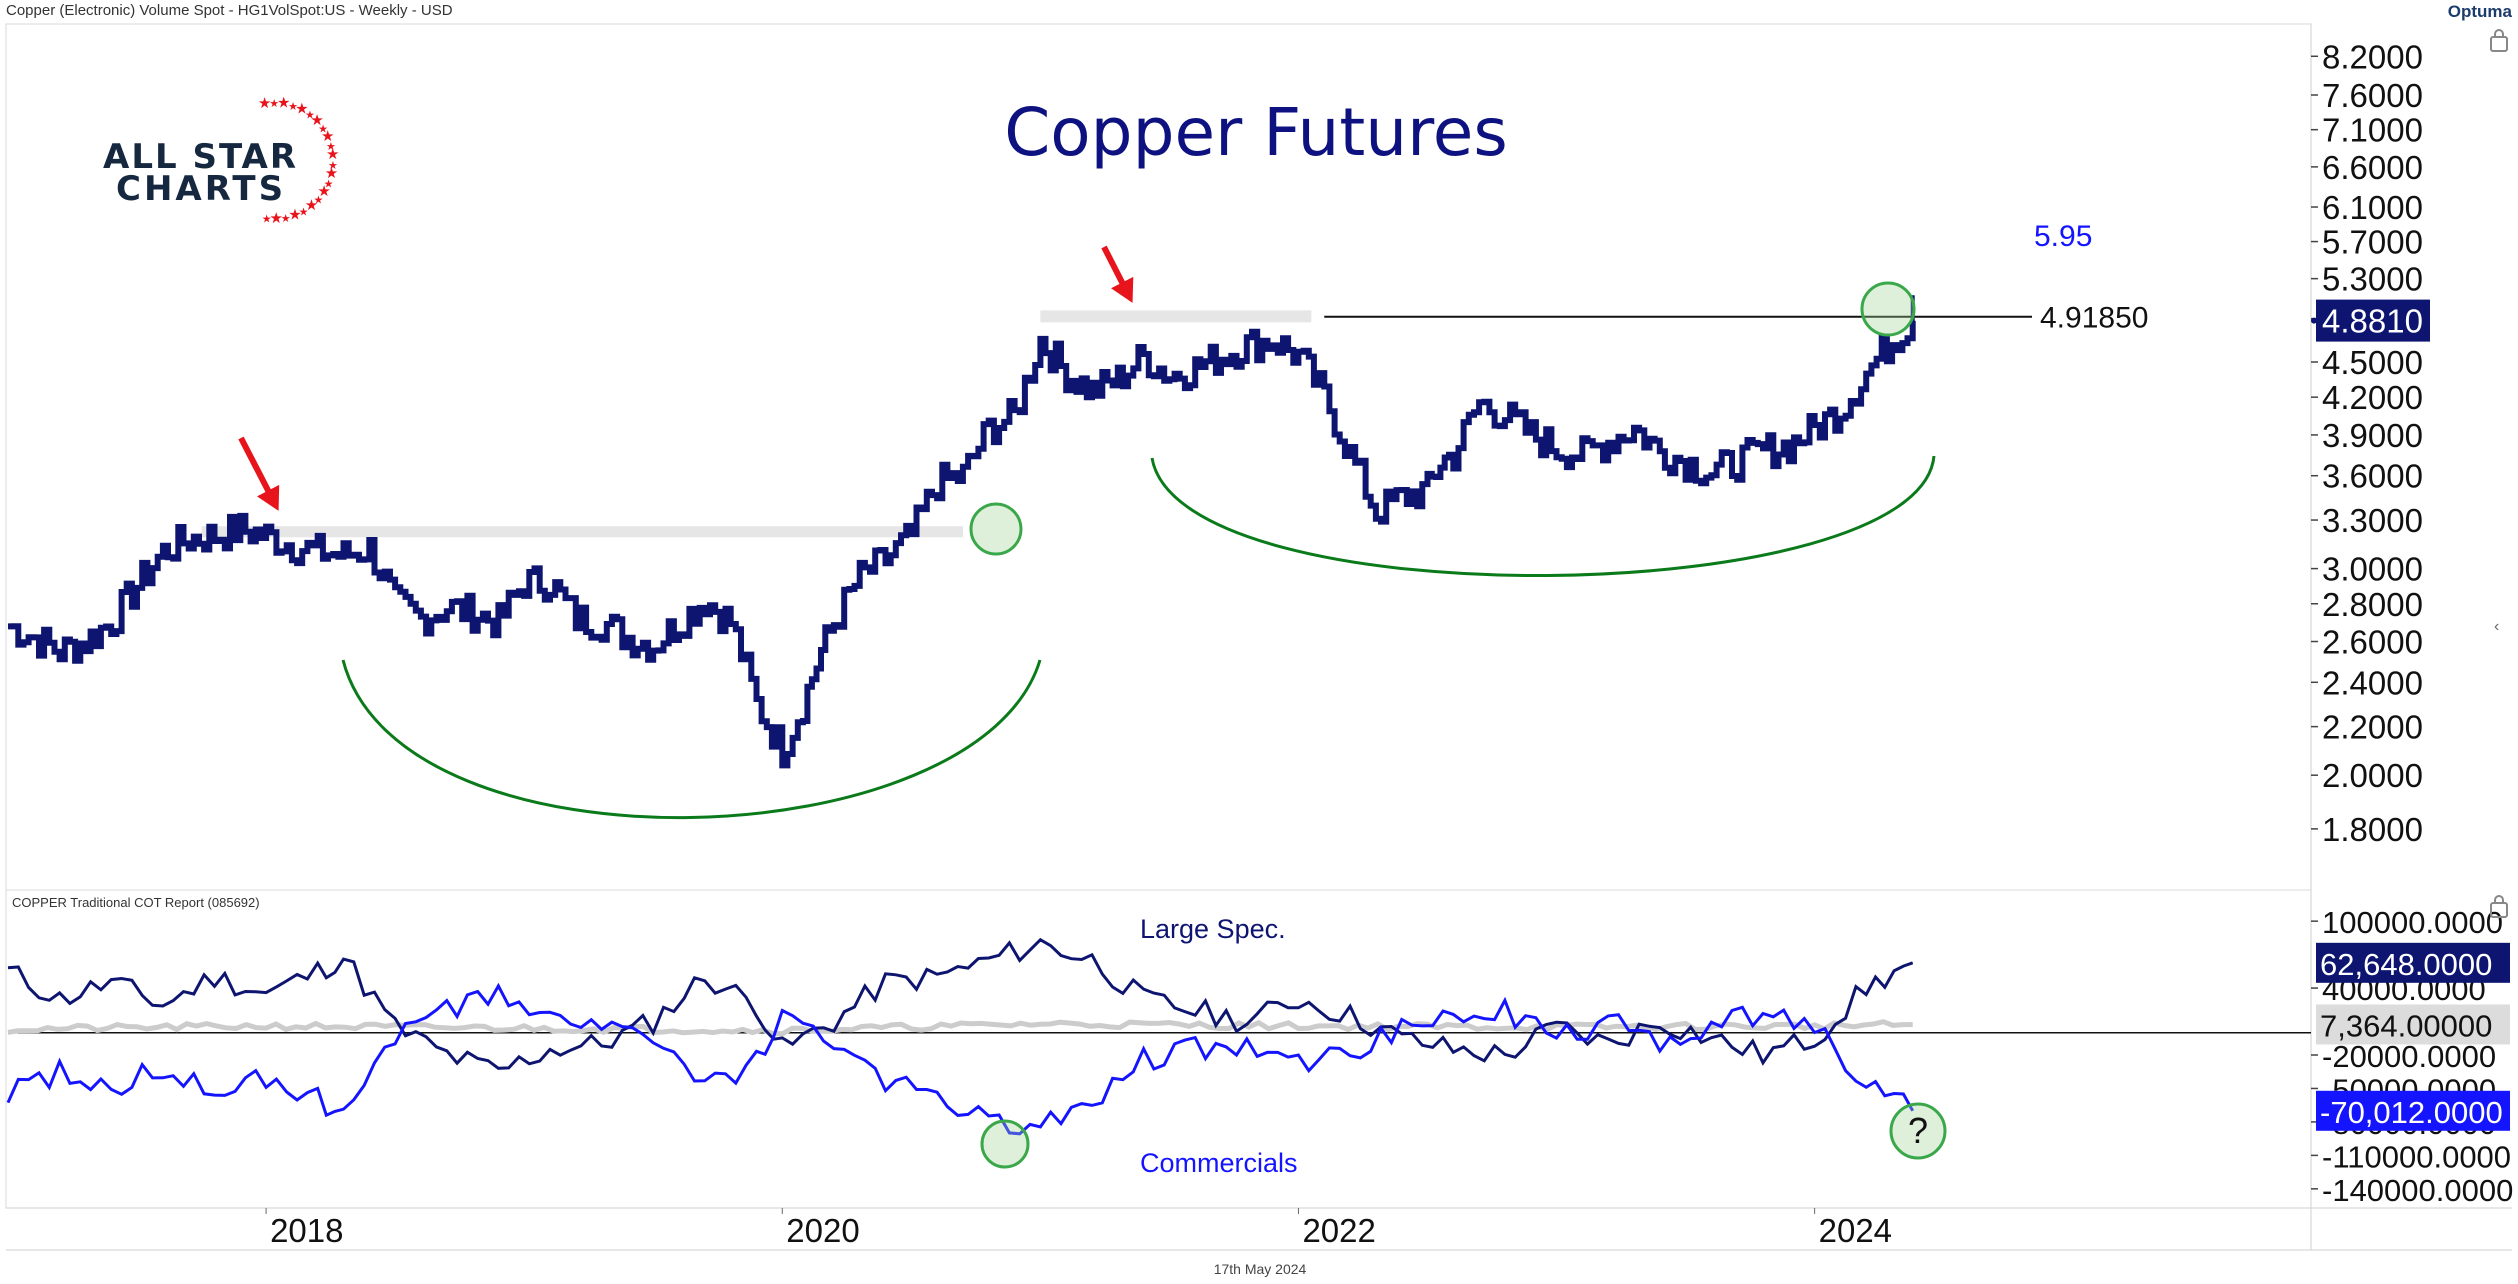  What do you see at coordinates (960, 1003) in the screenshot?
I see `large-spec-line` at bounding box center [960, 1003].